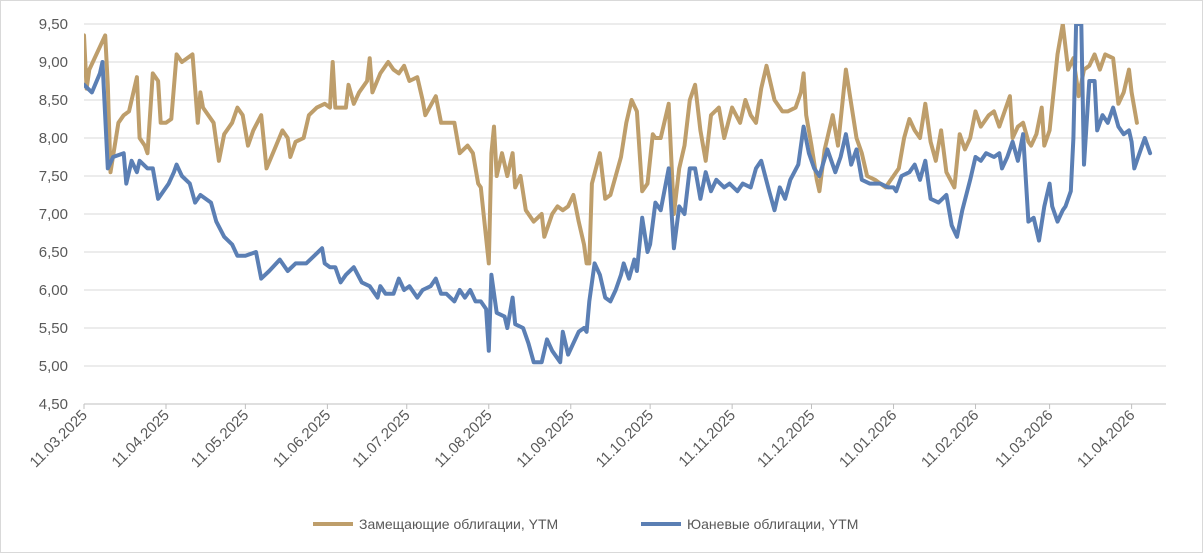 This screenshot has width=1203, height=553. What do you see at coordinates (707, 439) in the screenshot?
I see `x-tick-label: 11.11.2025` at bounding box center [707, 439].